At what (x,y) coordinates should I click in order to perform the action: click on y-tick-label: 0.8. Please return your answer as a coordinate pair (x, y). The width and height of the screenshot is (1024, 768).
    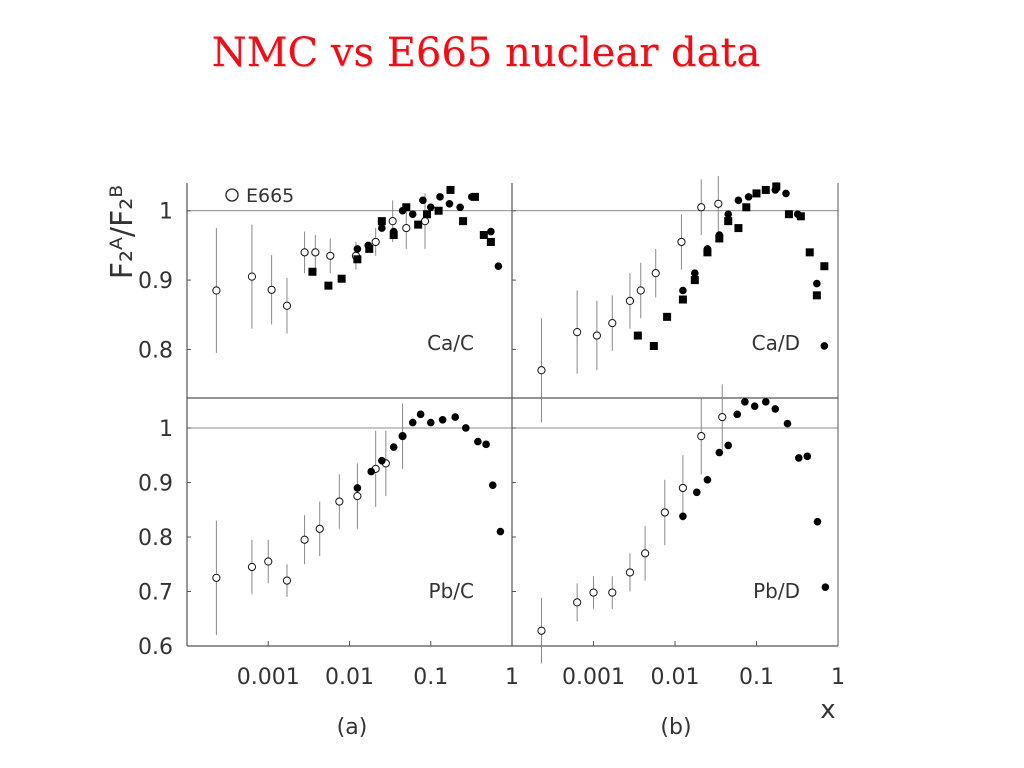
    Looking at the image, I should click on (155, 350).